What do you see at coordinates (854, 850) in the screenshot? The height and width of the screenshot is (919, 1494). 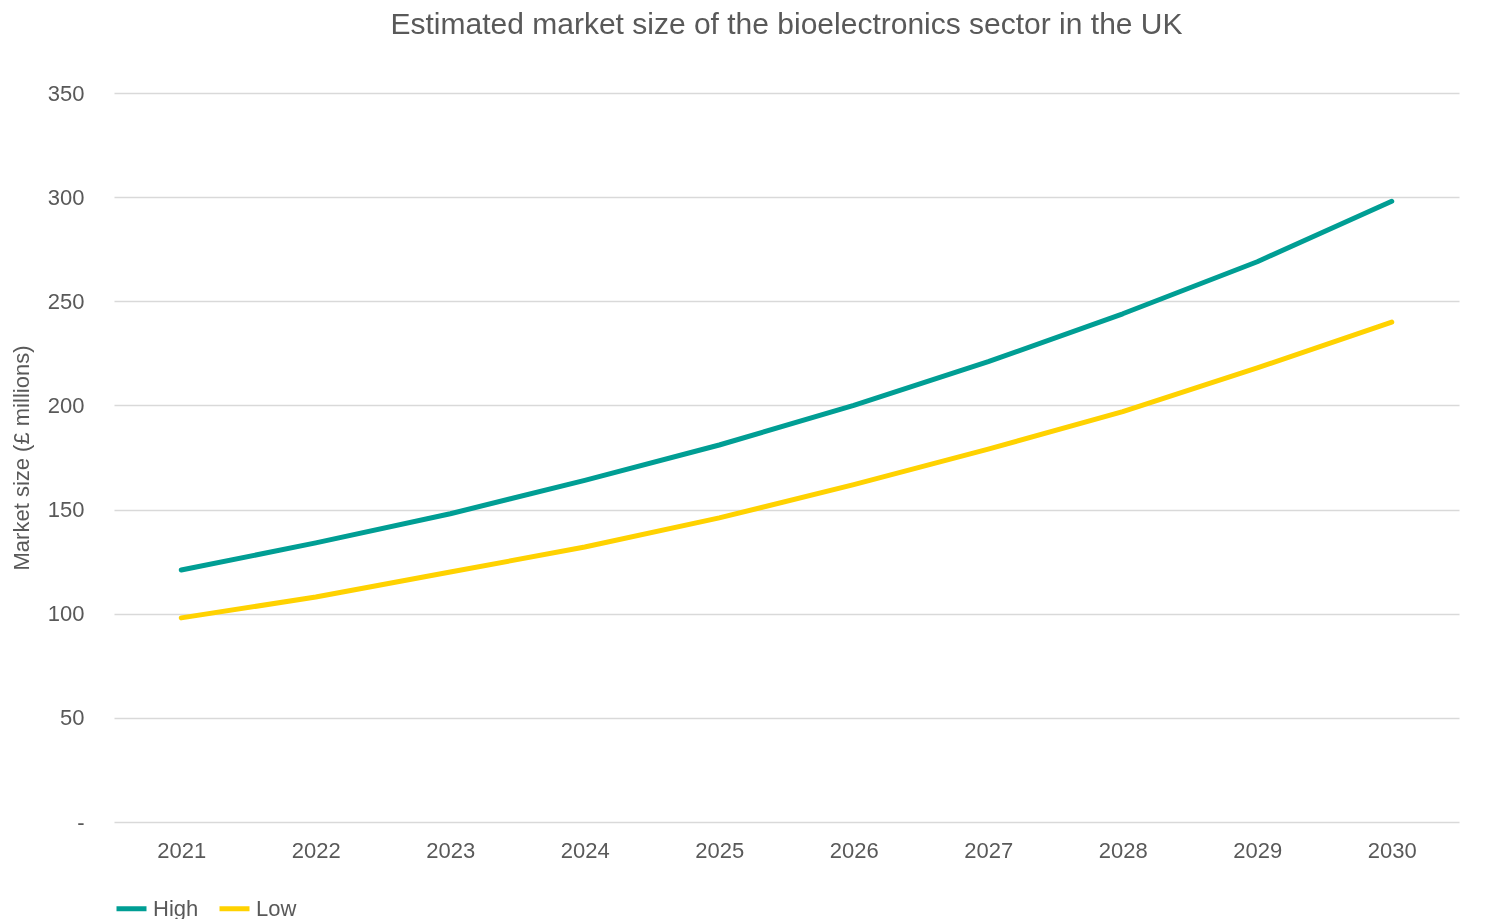 I see `x-tick-label: 2026` at bounding box center [854, 850].